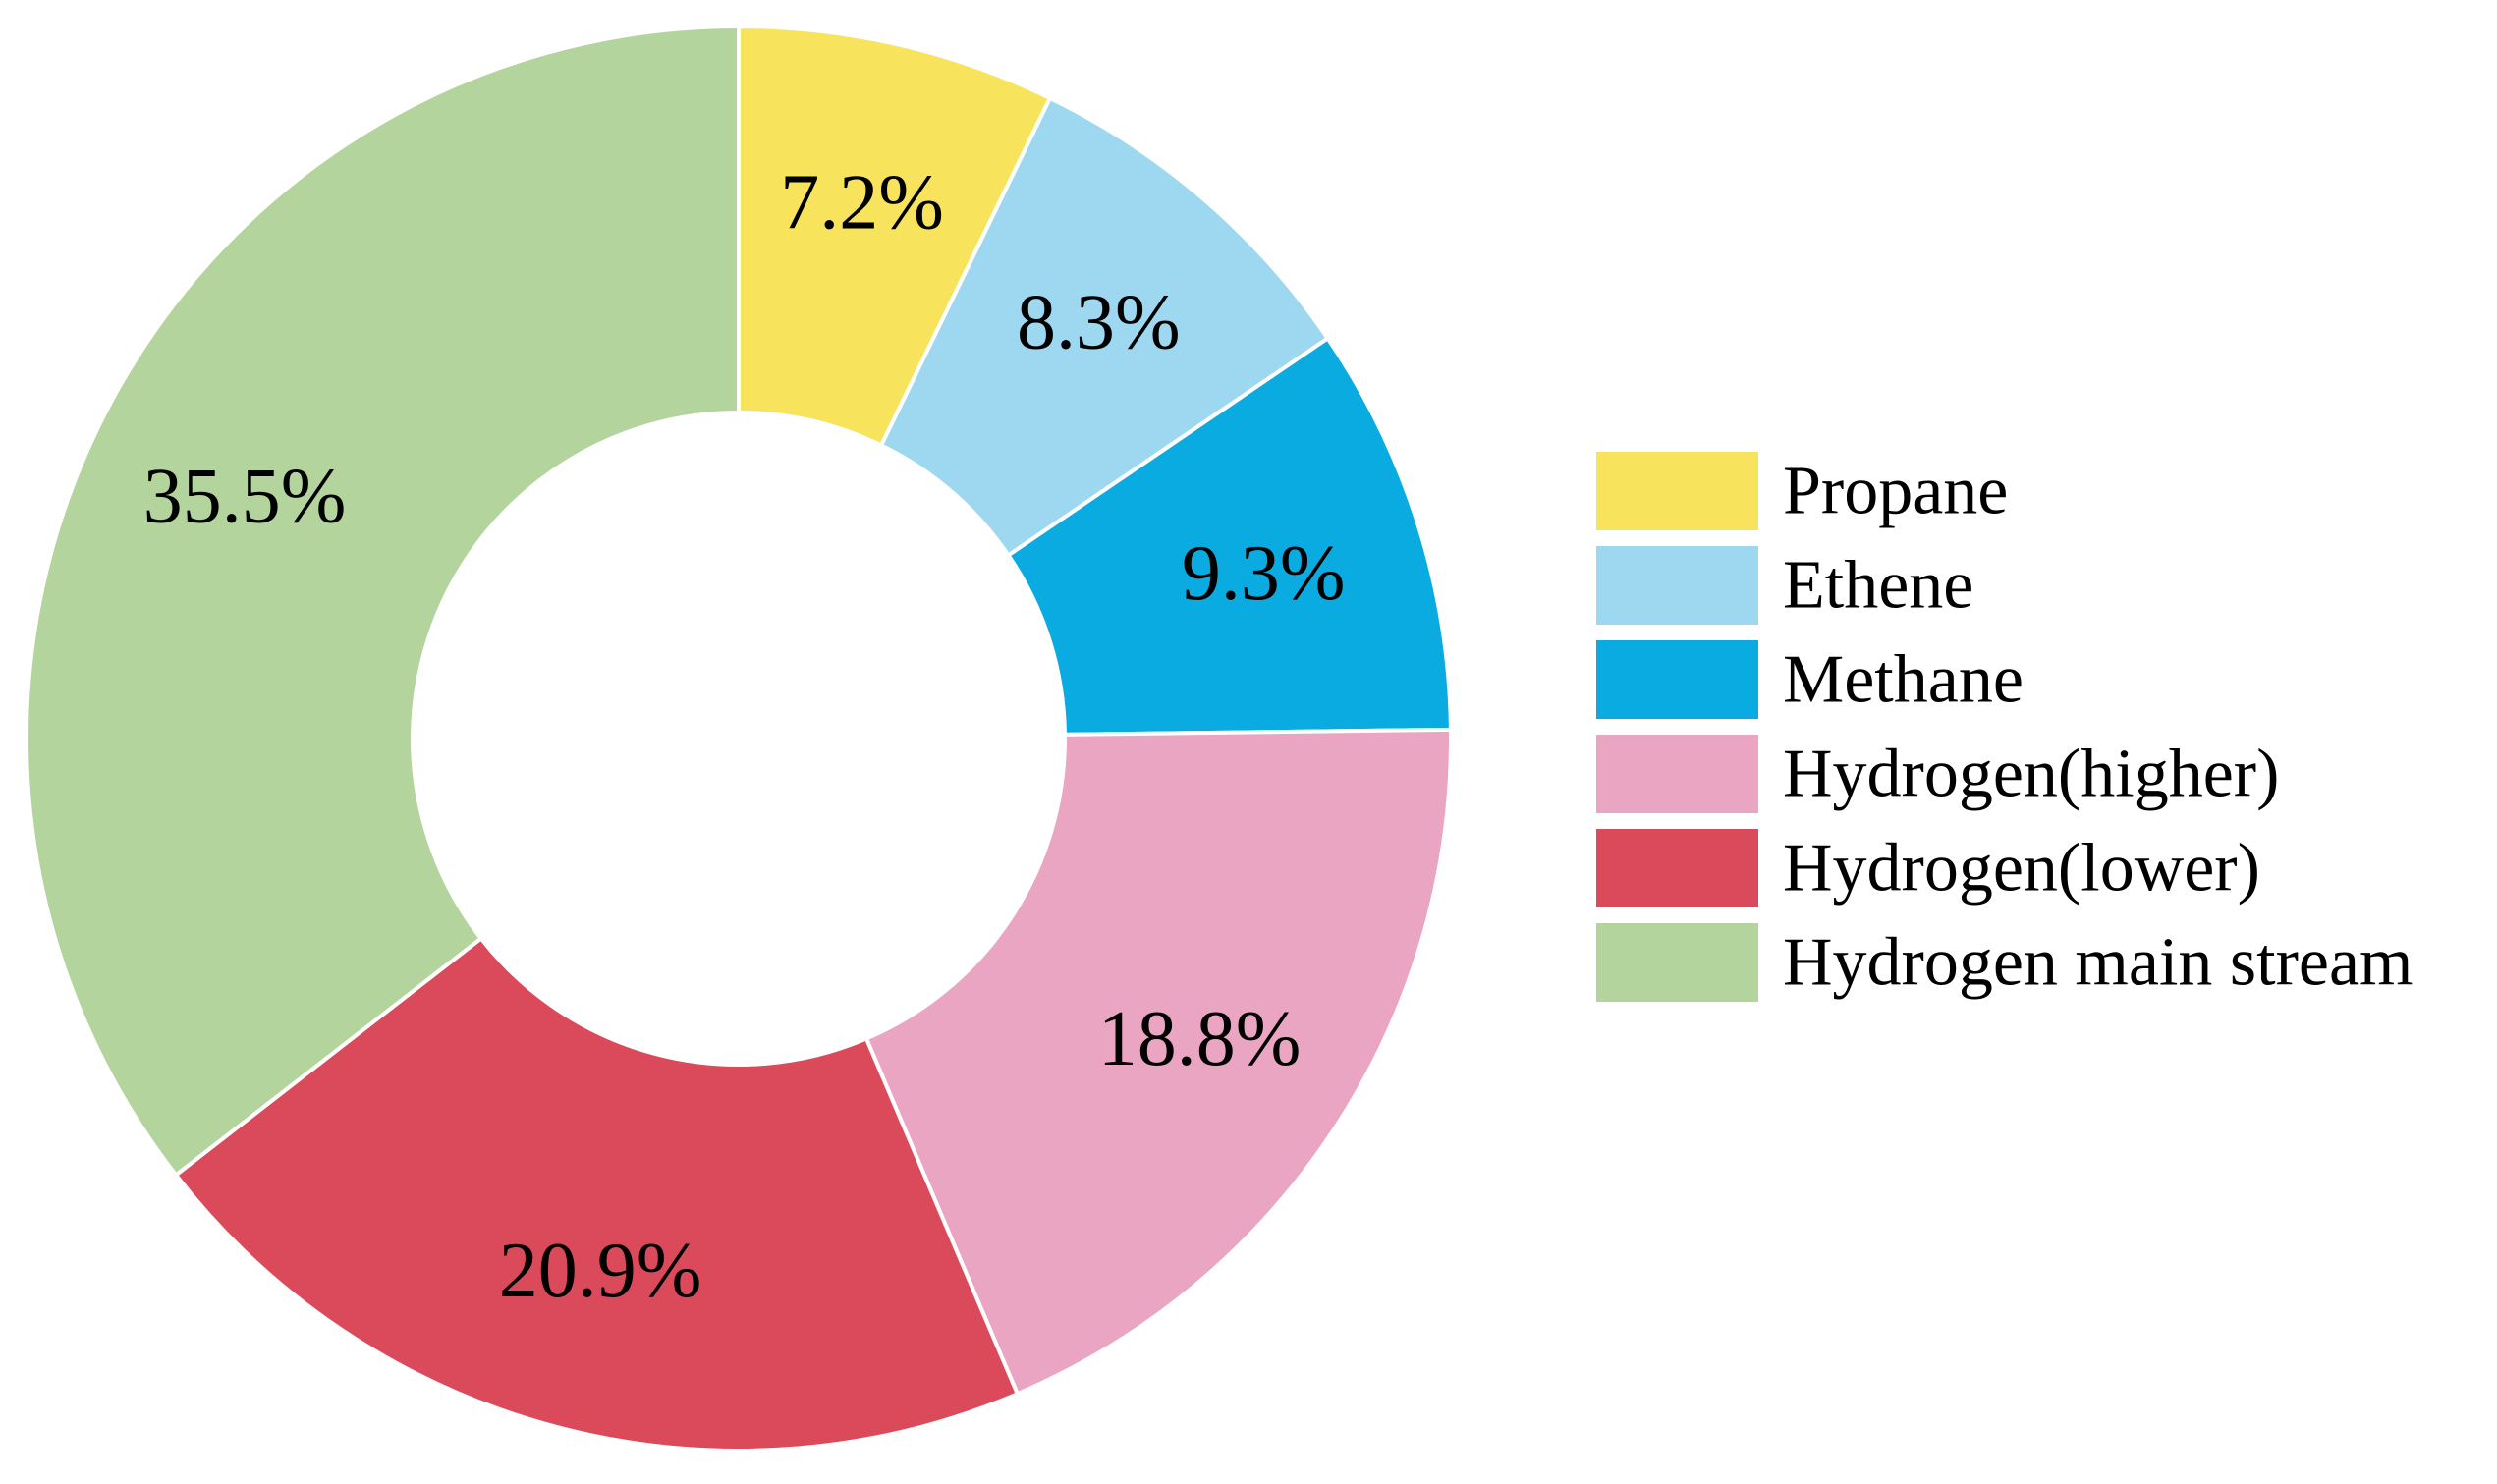  I want to click on legend-item-ethene: Ethene, so click(1785, 585).